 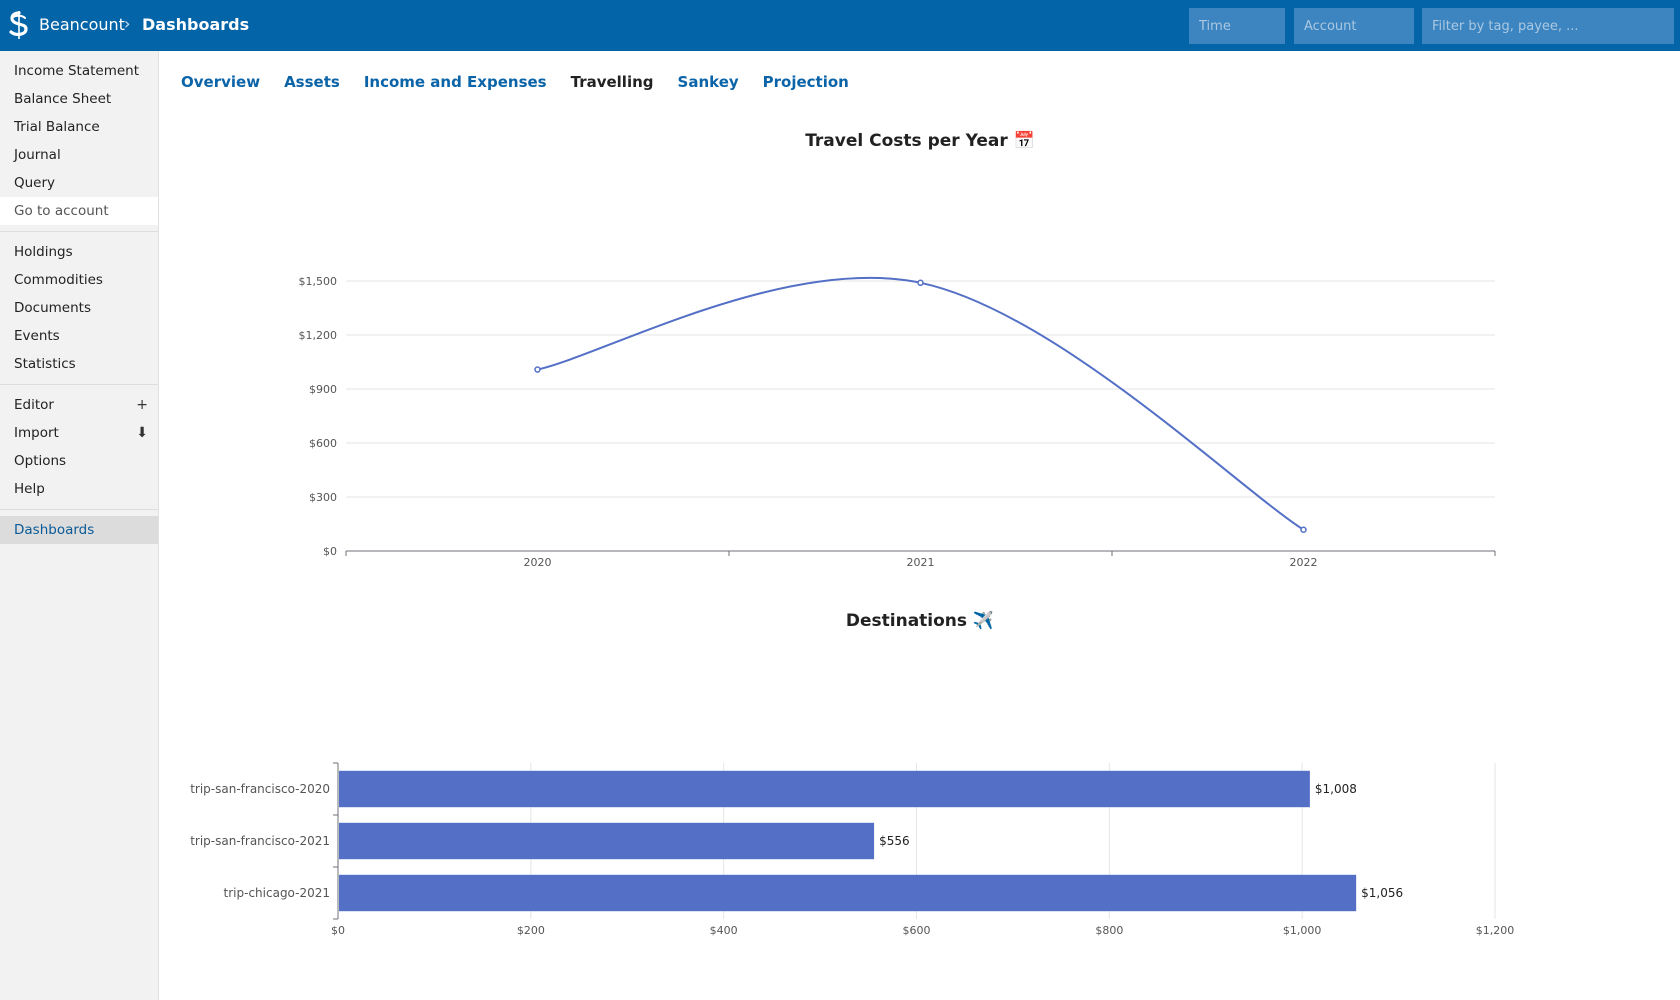 What do you see at coordinates (142, 405) in the screenshot?
I see `plus-icon: +` at bounding box center [142, 405].